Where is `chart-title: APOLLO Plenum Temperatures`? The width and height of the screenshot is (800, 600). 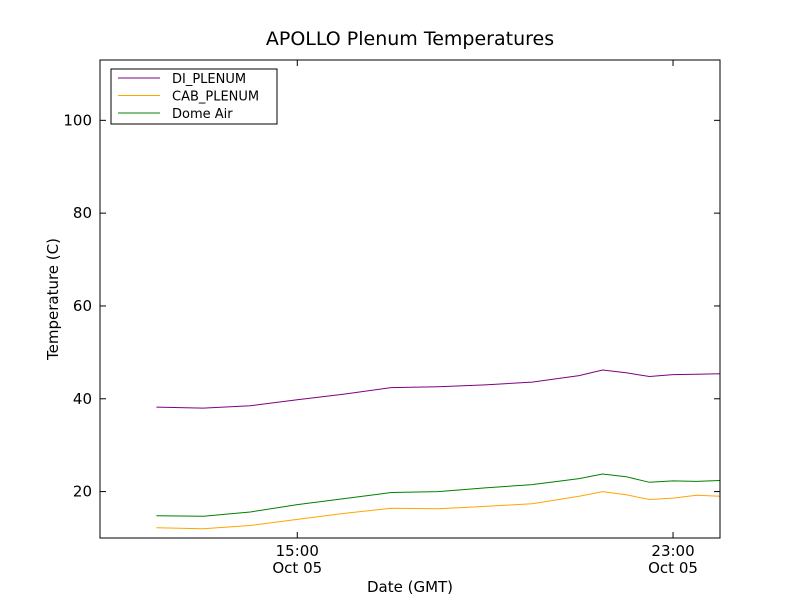
chart-title: APOLLO Plenum Temperatures is located at coordinates (410, 39).